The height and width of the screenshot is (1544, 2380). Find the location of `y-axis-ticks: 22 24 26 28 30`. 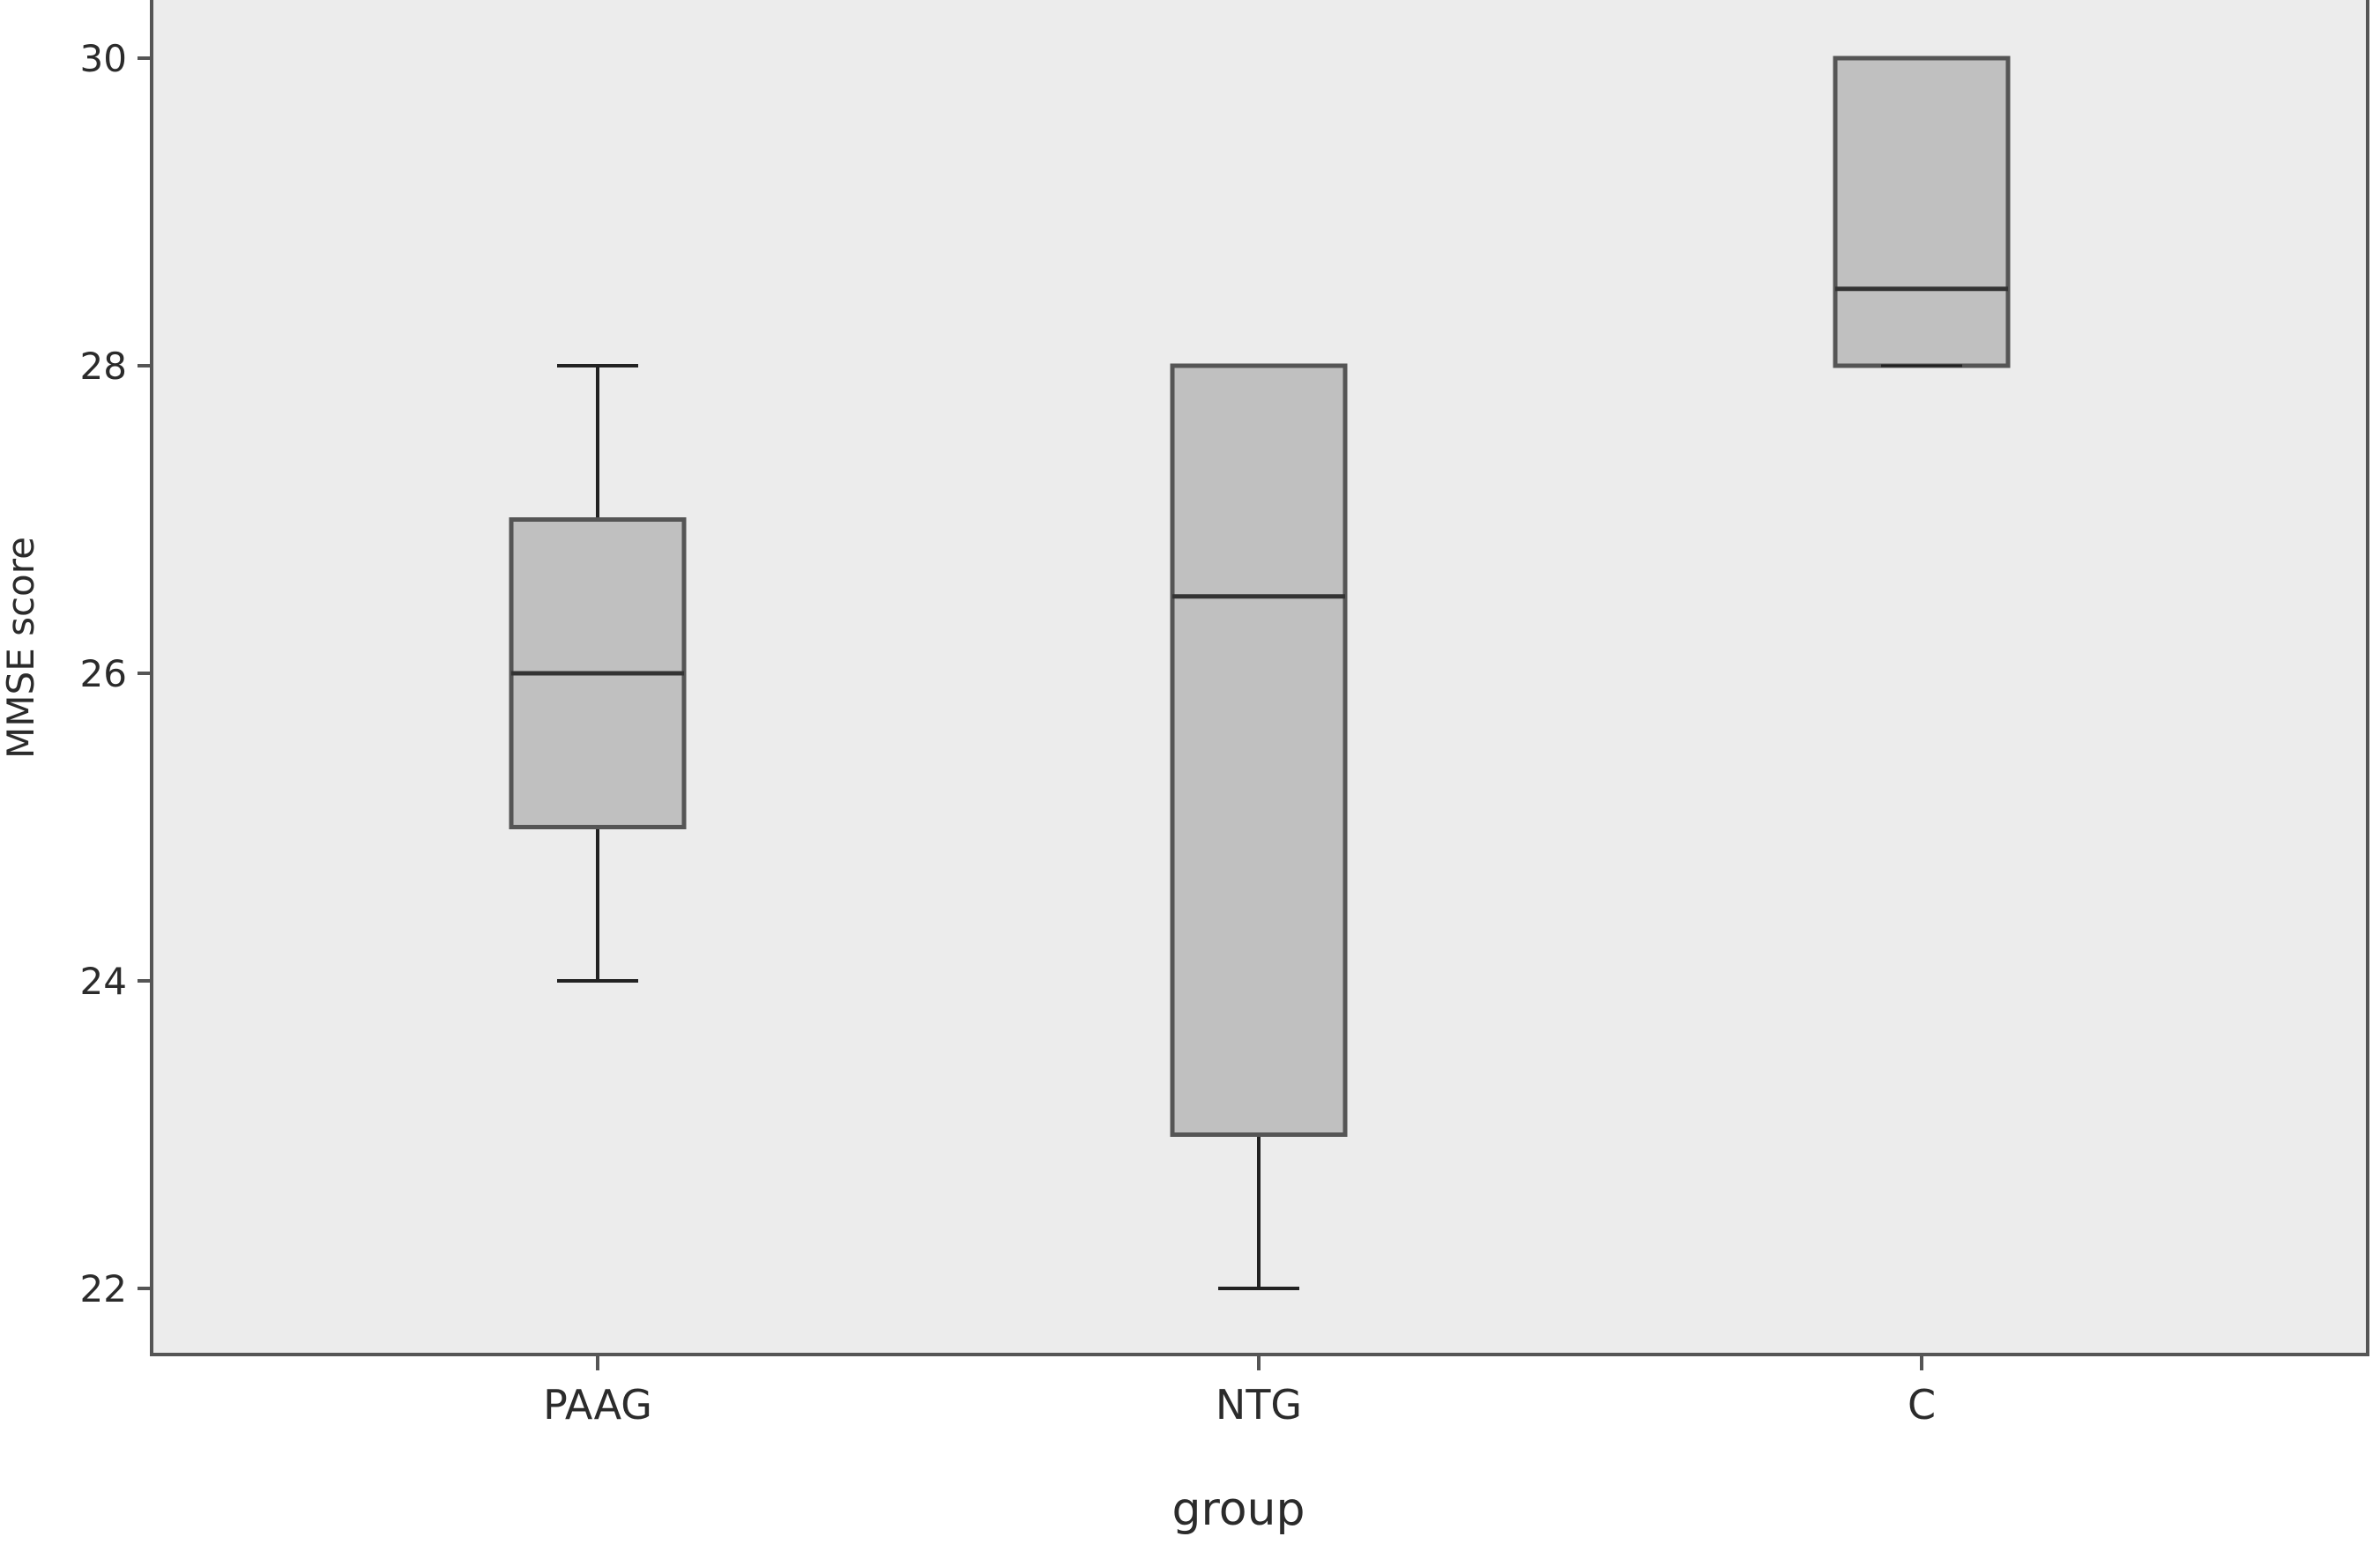

y-axis-ticks: 22 24 26 28 30 is located at coordinates (116, 674).